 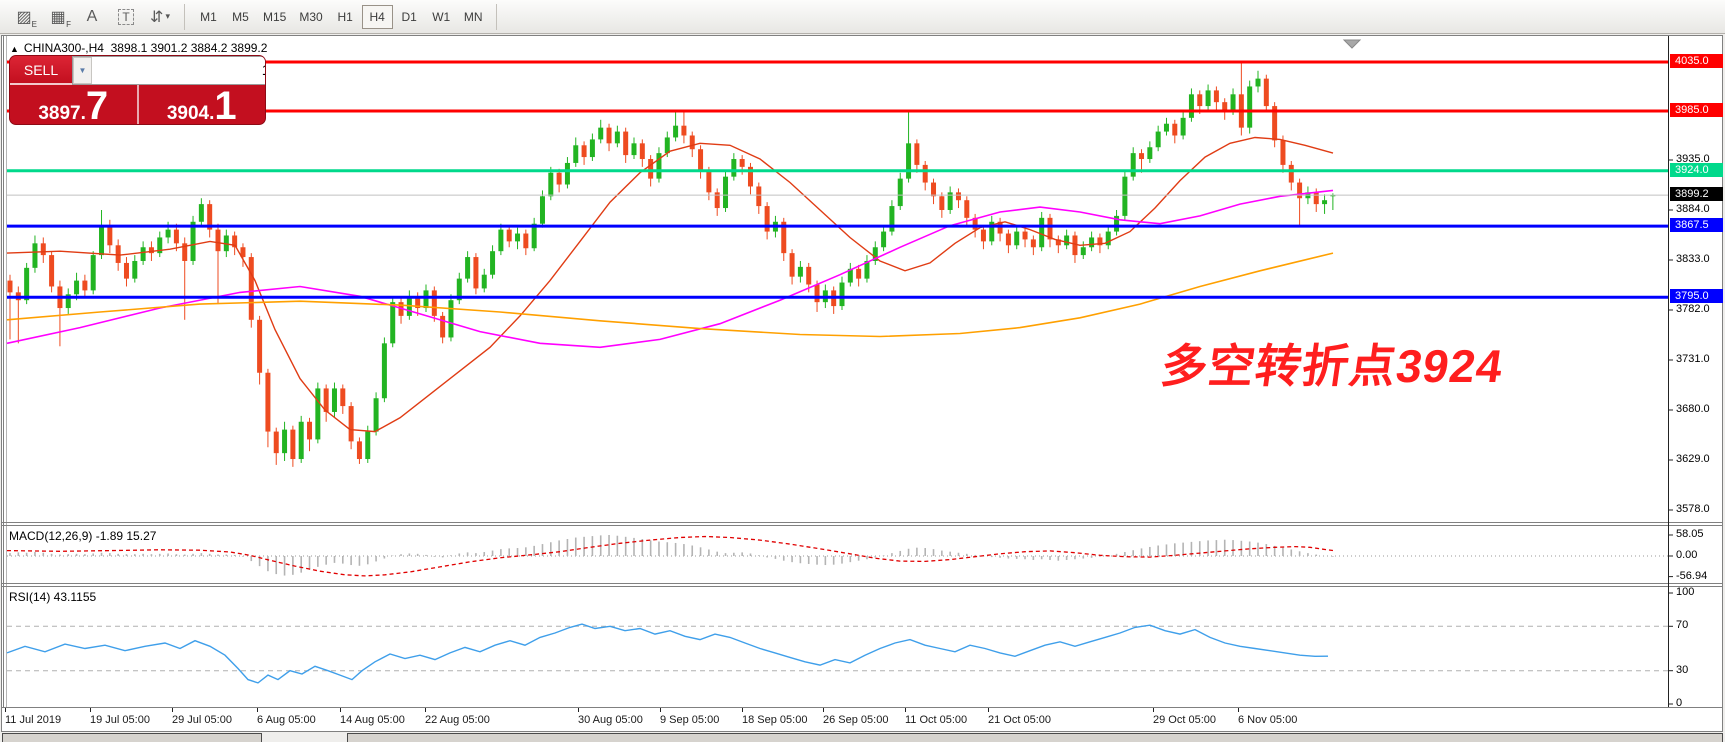 I want to click on macd-pane, so click(x=837, y=556).